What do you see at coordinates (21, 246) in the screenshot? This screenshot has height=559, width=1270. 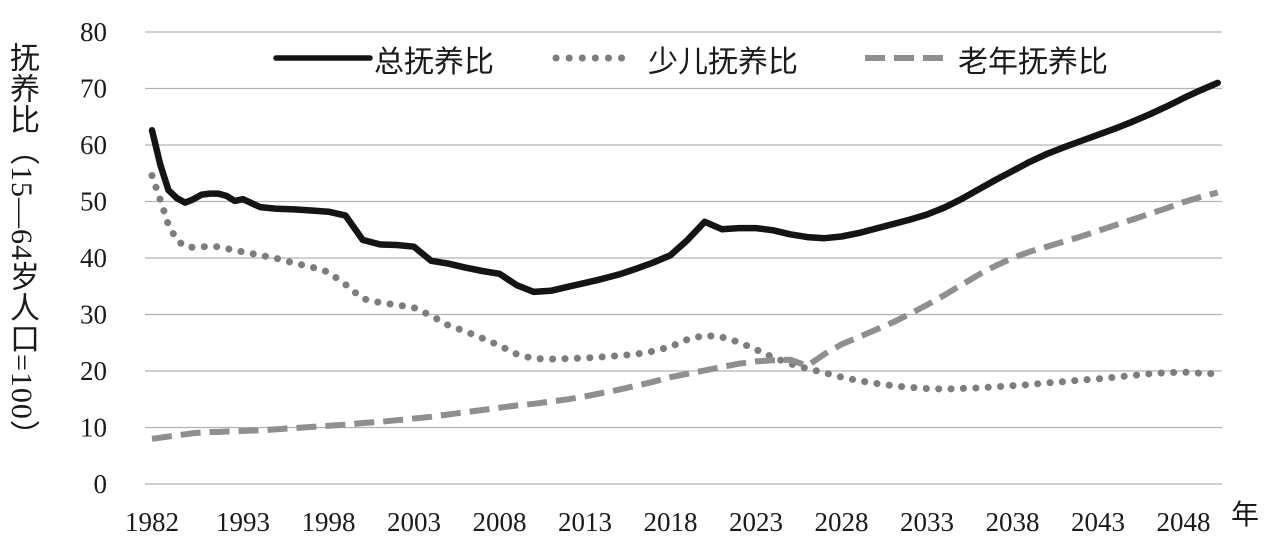 I see `y-axis-title: 抚养比（15—64岁人口=100）` at bounding box center [21, 246].